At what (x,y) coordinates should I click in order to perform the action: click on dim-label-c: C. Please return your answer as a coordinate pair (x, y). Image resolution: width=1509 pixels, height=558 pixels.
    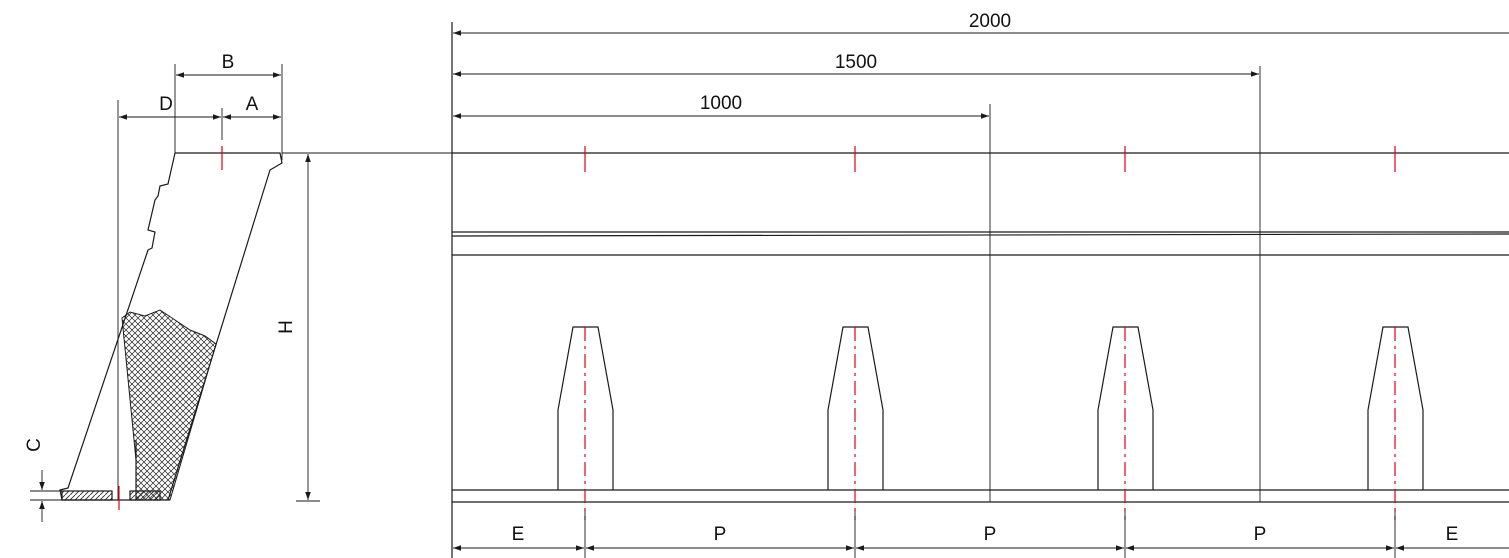
    Looking at the image, I should click on (34, 445).